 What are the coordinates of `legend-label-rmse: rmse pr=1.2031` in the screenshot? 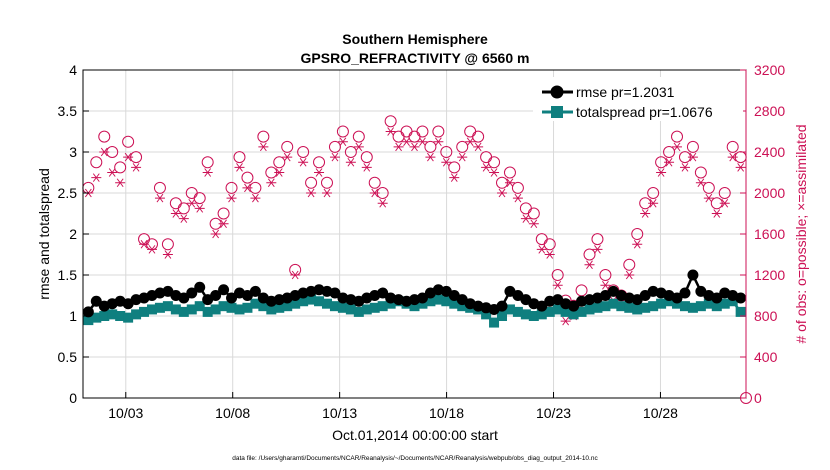 It's located at (625, 92).